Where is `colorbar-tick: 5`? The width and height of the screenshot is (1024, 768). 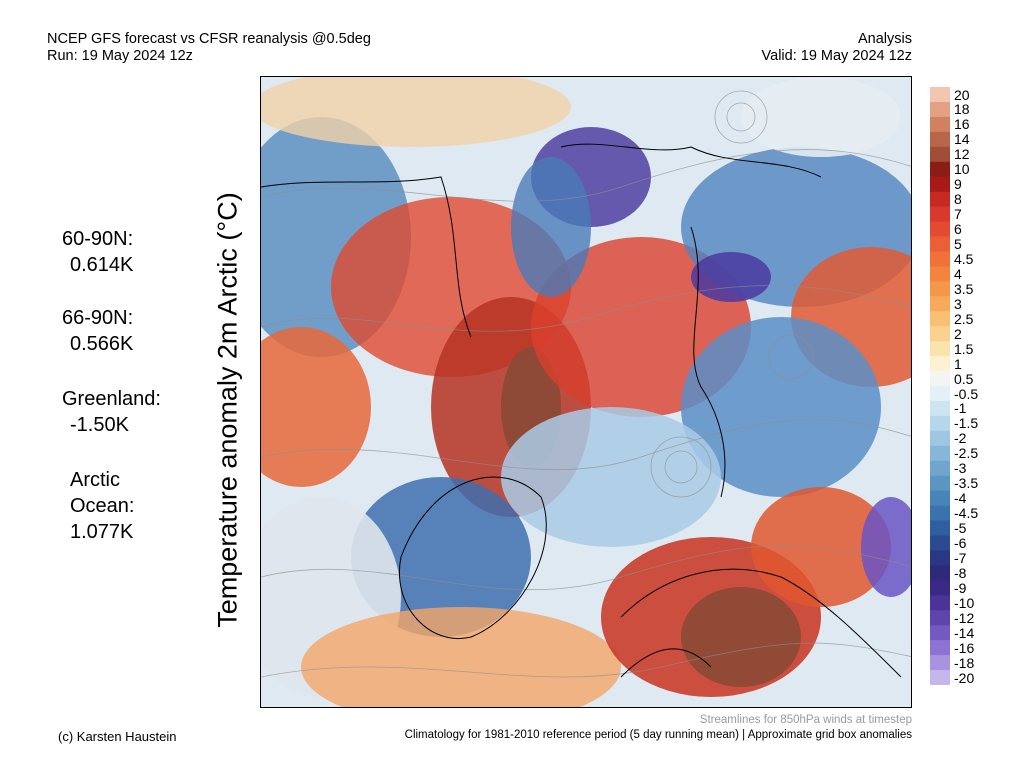
colorbar-tick: 5 is located at coordinates (958, 244).